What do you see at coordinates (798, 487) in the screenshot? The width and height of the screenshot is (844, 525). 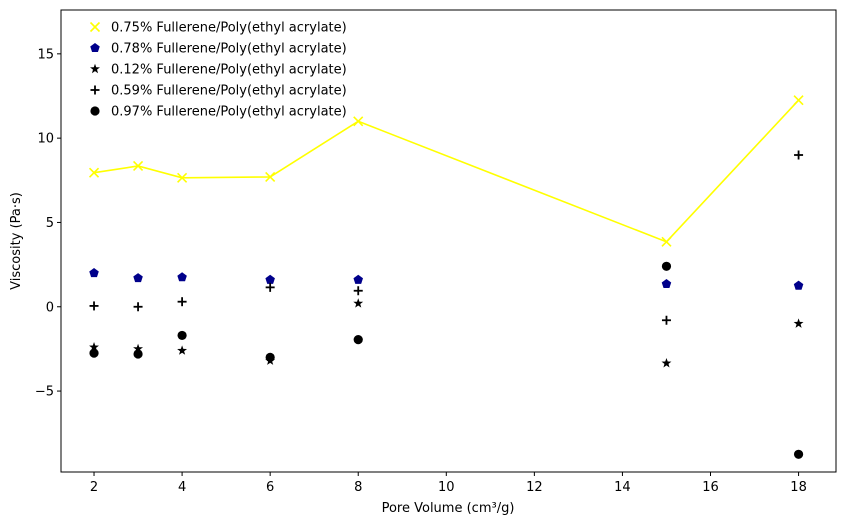 I see `x-tick-label: 18` at bounding box center [798, 487].